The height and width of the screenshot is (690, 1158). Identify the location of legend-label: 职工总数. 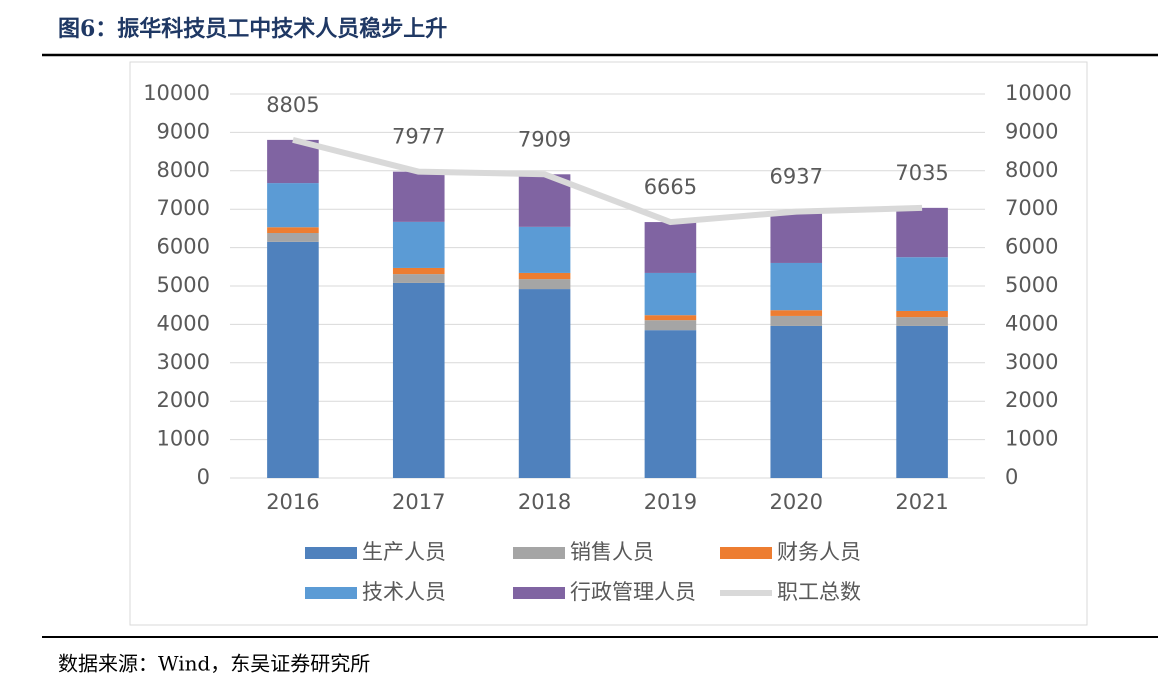
(819, 592).